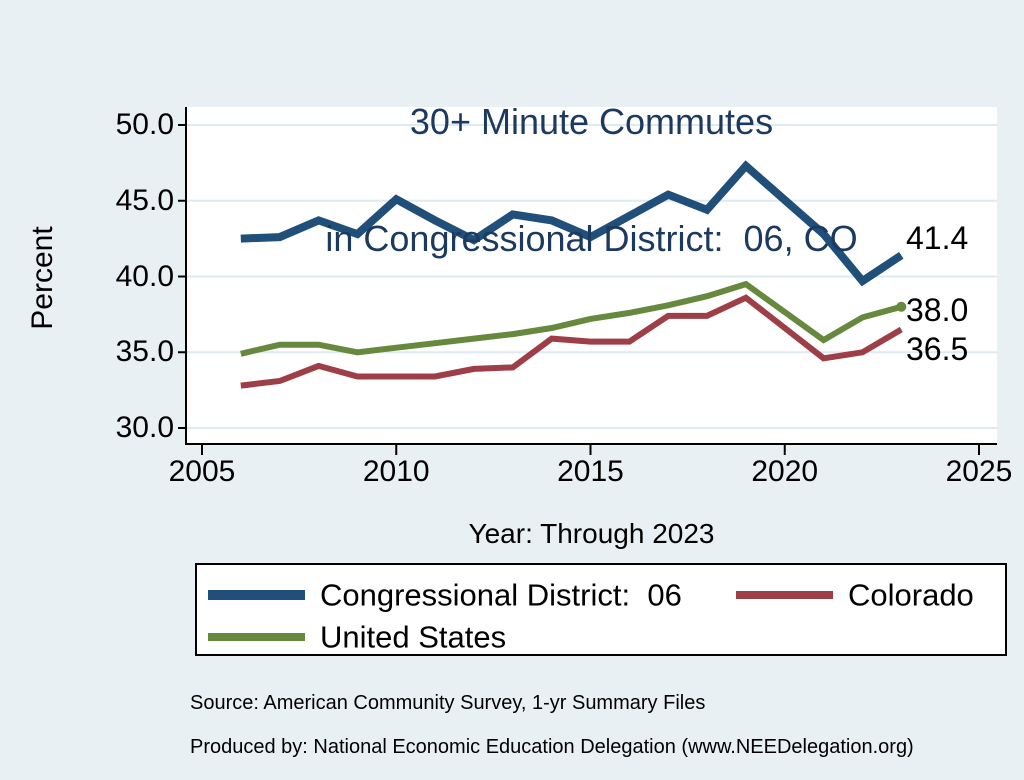  I want to click on legend-swatch-united-states, so click(256, 637).